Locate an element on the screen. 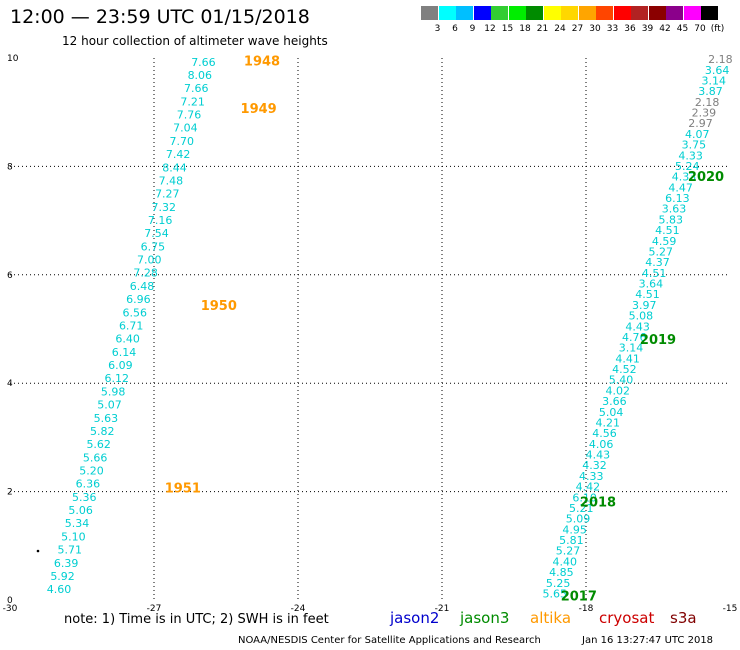 The image size is (740, 650). wave-height-value: 7.04 is located at coordinates (185, 128).